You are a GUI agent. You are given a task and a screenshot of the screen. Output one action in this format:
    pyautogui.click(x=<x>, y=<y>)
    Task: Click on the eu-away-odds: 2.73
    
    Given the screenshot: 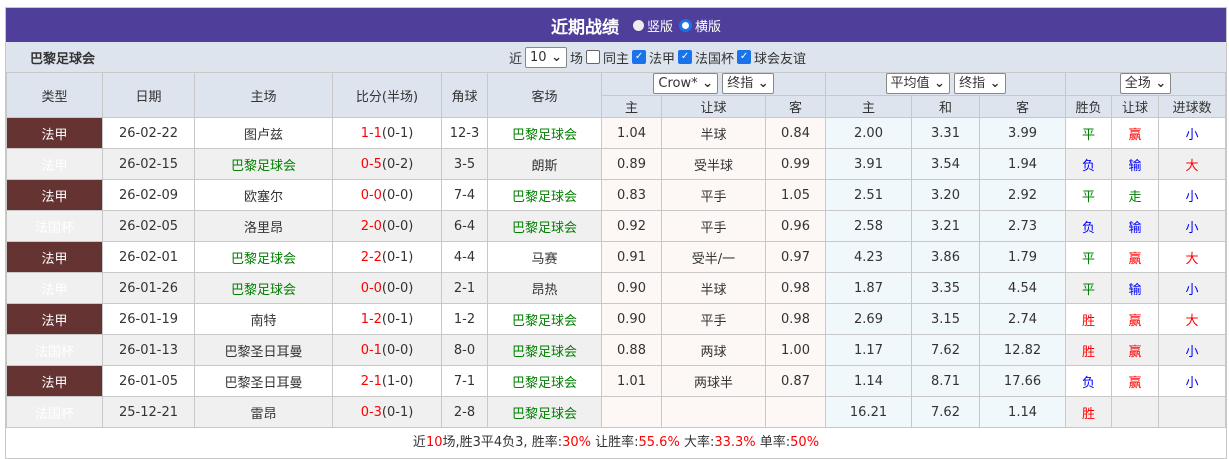 What is the action you would take?
    pyautogui.click(x=1023, y=226)
    